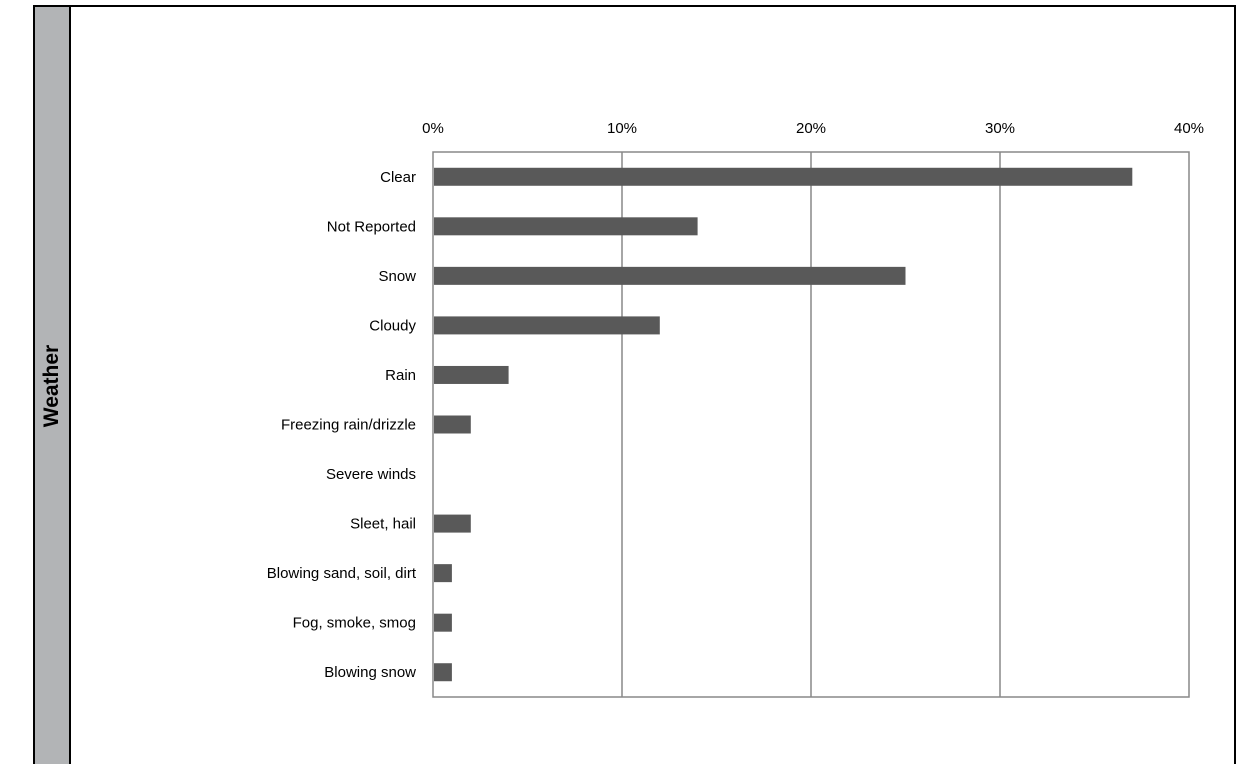 Image resolution: width=1236 pixels, height=764 pixels. I want to click on x-tick-label: 10%, so click(622, 128).